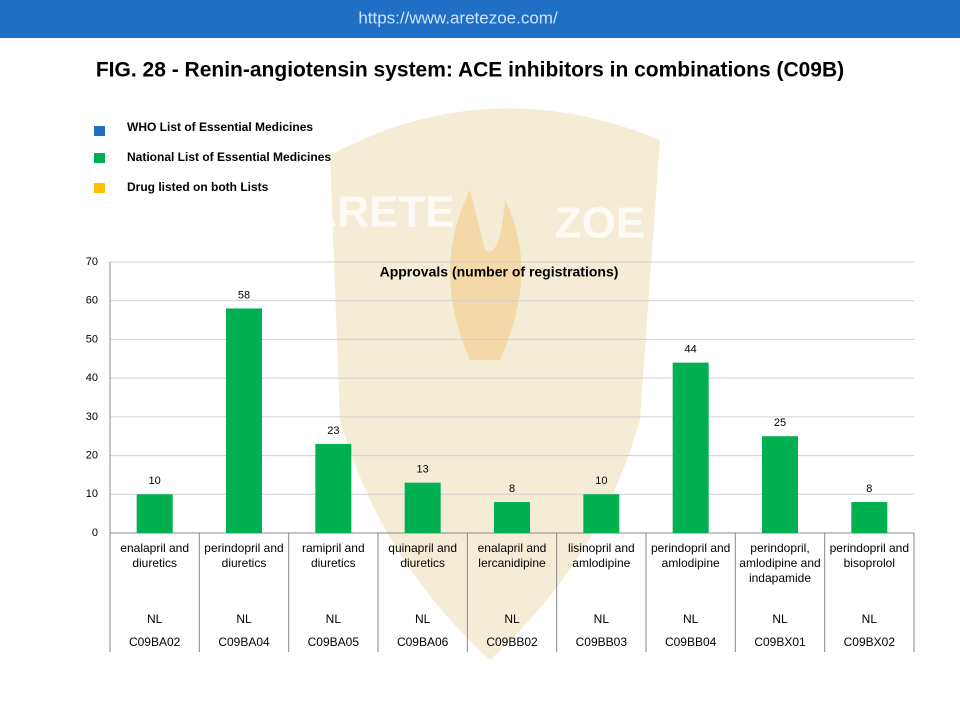 The image size is (960, 720). What do you see at coordinates (92, 494) in the screenshot?
I see `y-tick-label: 10` at bounding box center [92, 494].